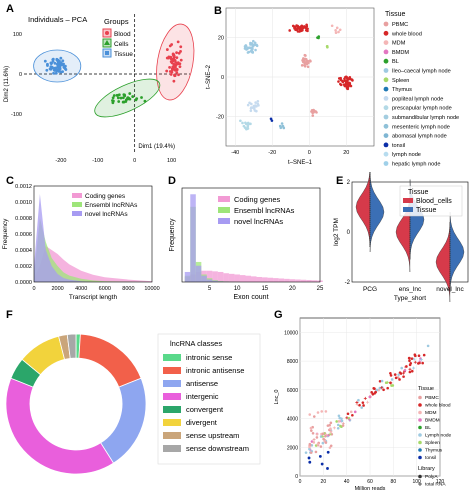 This screenshot has height=501, width=474. Describe the element at coordinates (257, 199) in the screenshot. I see `legend-label: Coding genes` at that location.